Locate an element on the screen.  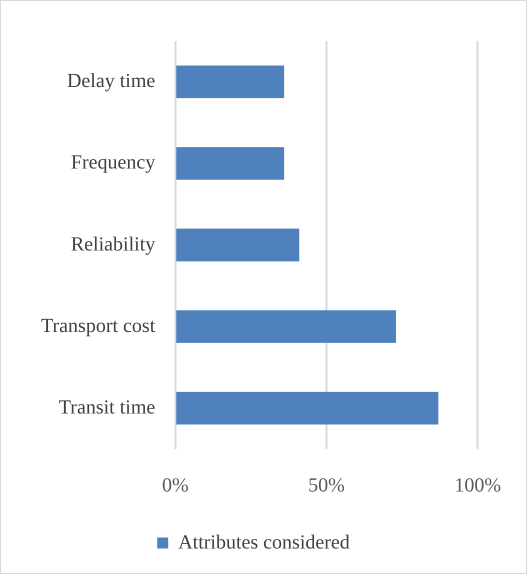
x-tick-label: 50% is located at coordinates (326, 485).